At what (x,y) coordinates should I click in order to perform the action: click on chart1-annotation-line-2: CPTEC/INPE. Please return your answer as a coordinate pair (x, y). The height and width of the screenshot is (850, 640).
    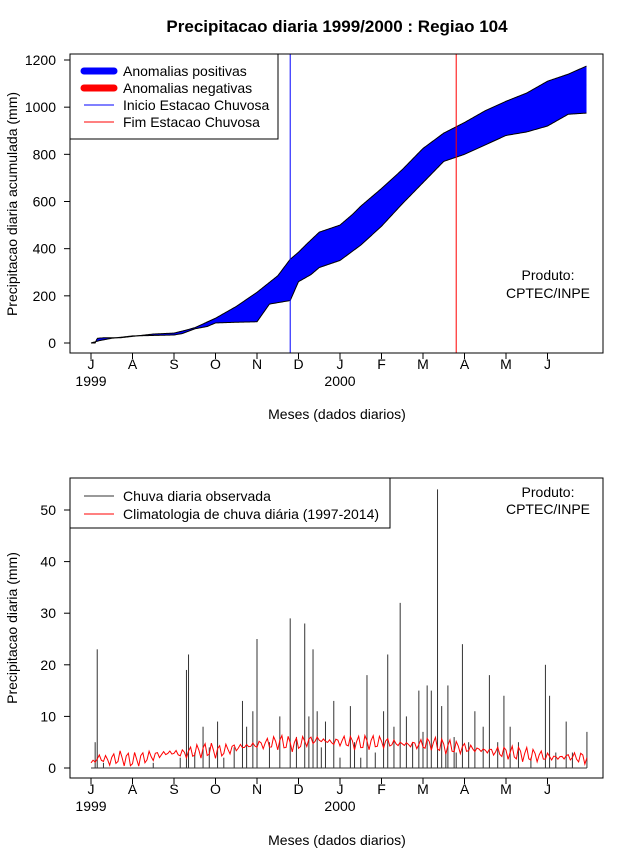
    Looking at the image, I should click on (548, 293).